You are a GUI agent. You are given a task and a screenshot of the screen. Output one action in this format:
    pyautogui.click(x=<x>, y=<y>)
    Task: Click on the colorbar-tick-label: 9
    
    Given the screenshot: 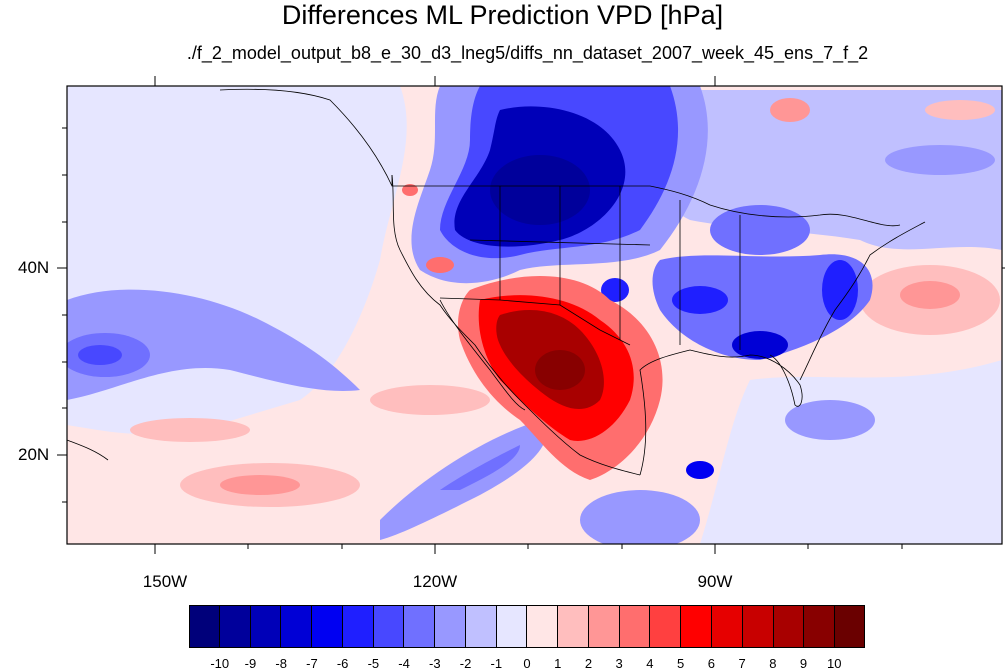 What is the action you would take?
    pyautogui.click(x=803, y=663)
    